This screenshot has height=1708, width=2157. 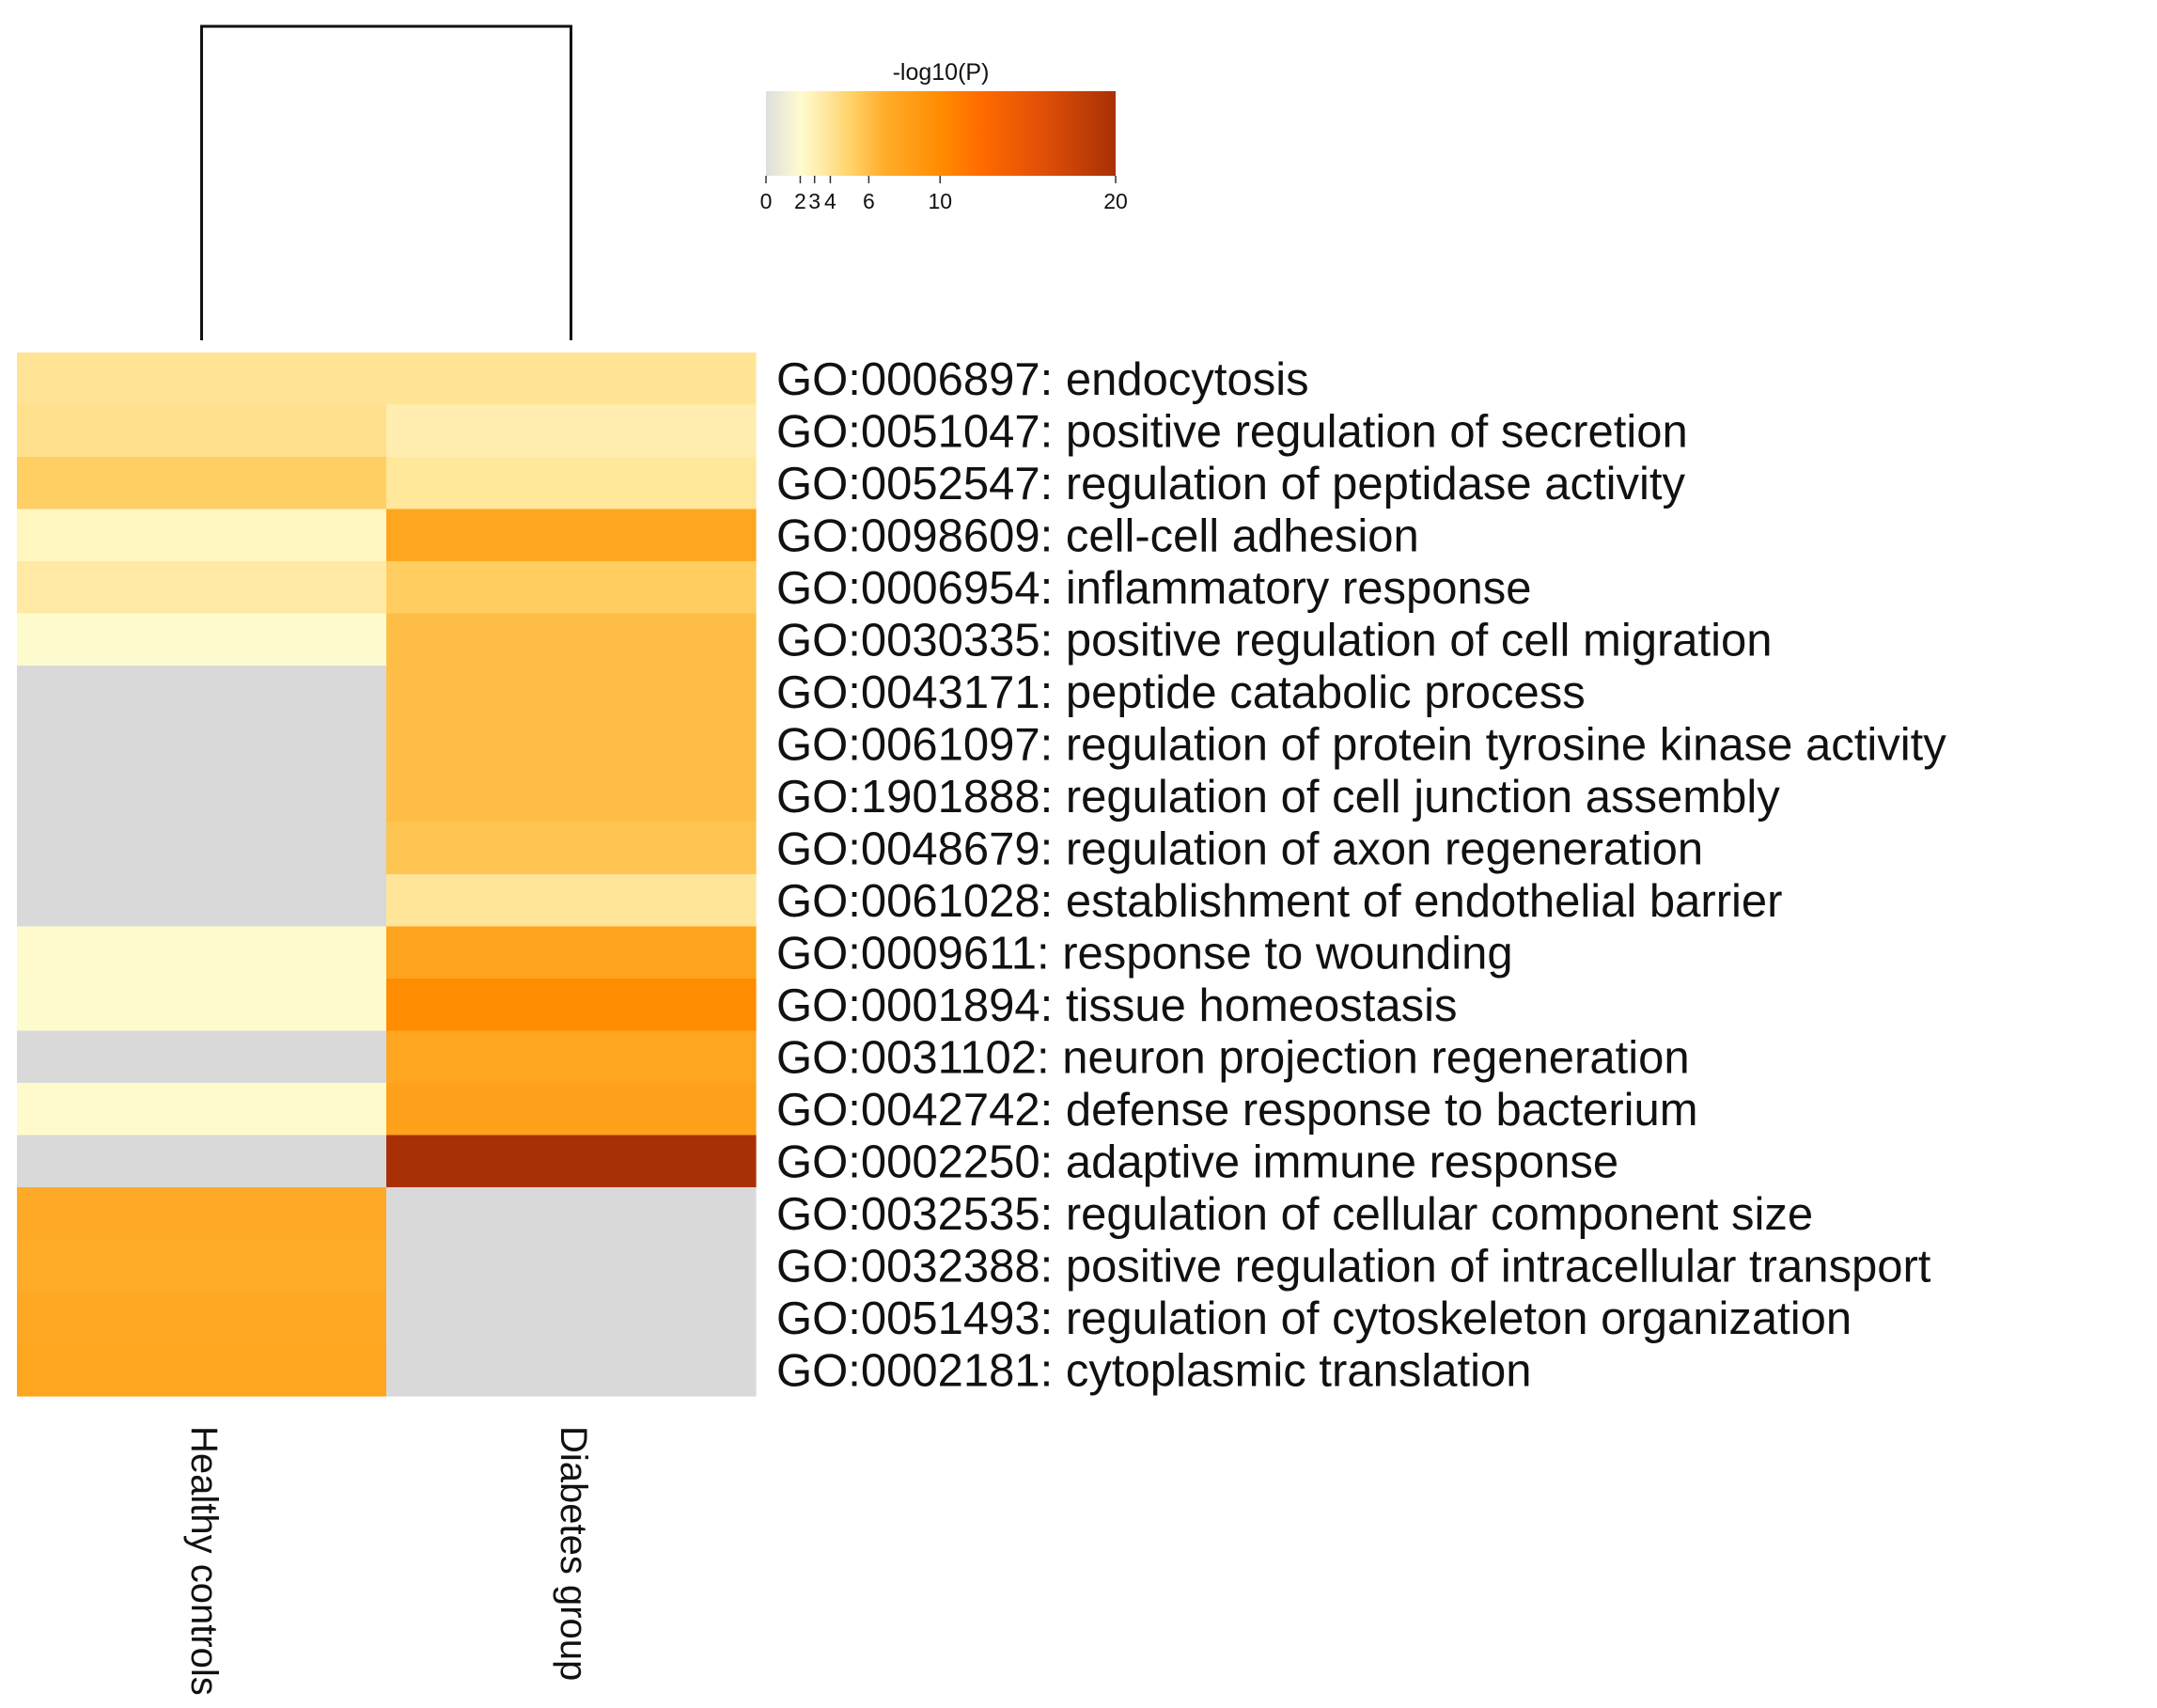 What do you see at coordinates (766, 201) in the screenshot?
I see `legend-tick-label: 0` at bounding box center [766, 201].